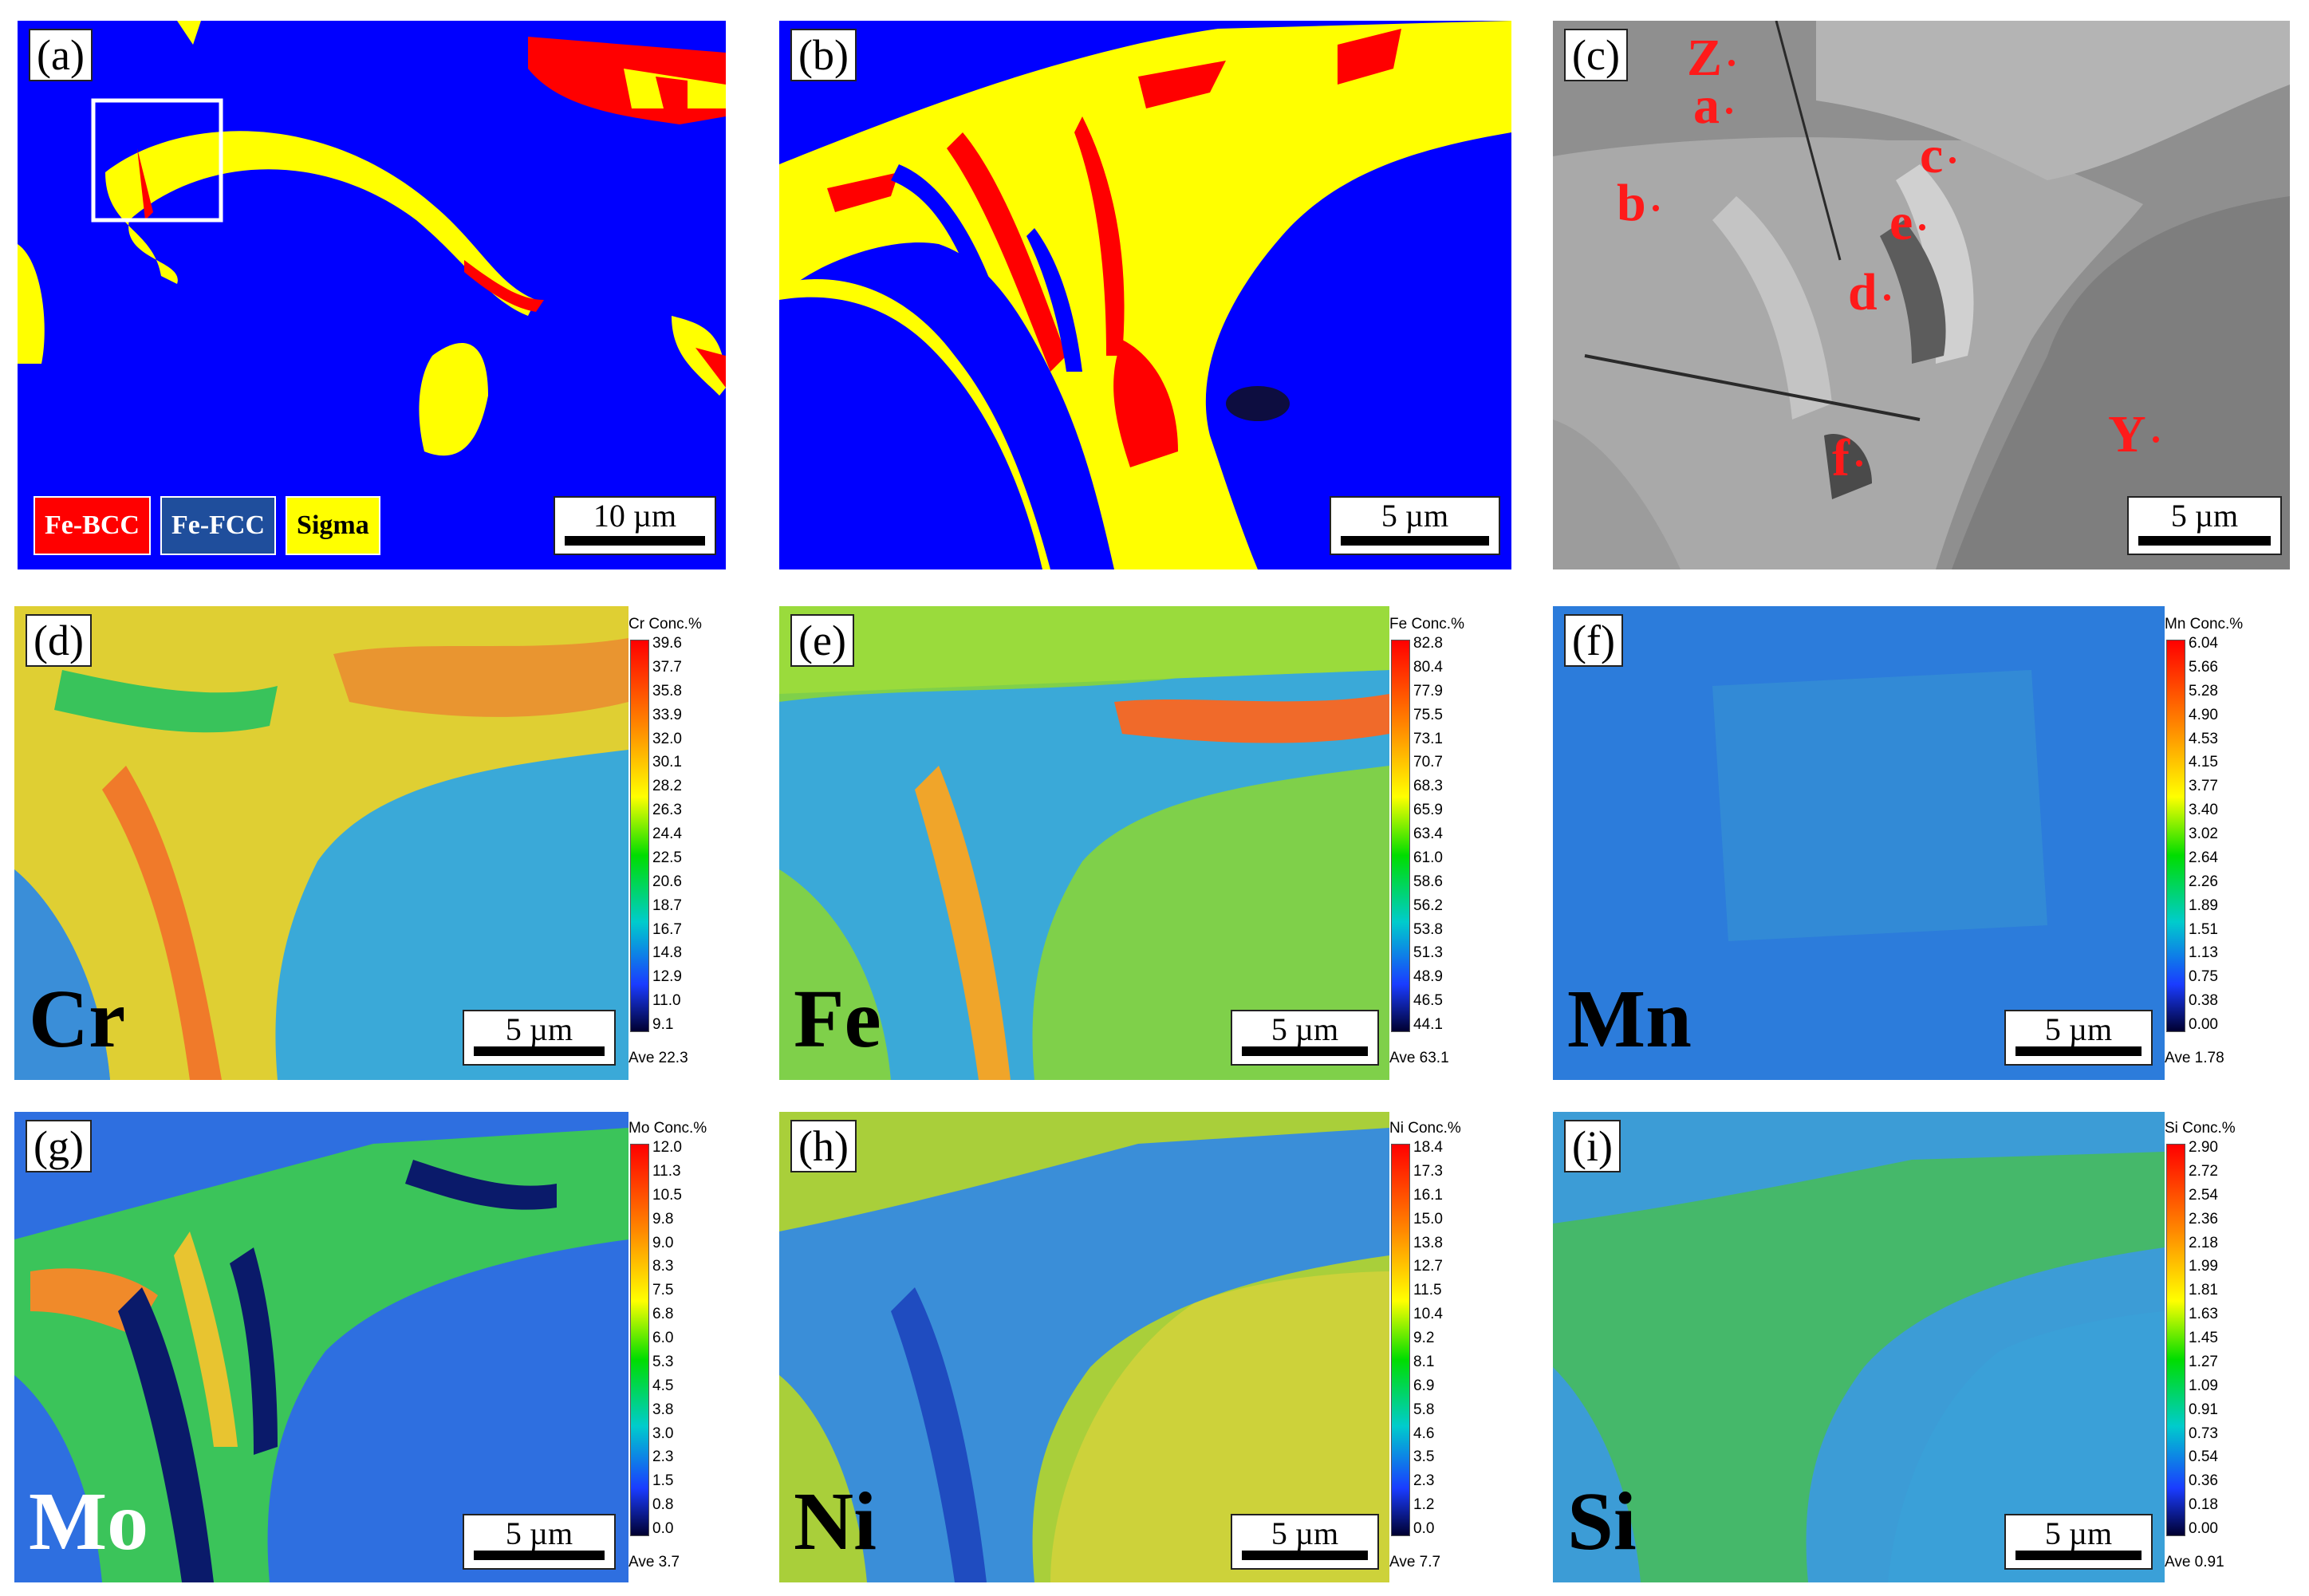 This screenshot has height=1596, width=2309. What do you see at coordinates (663, 1528) in the screenshot?
I see `colorbar-tick-label: 0.0` at bounding box center [663, 1528].